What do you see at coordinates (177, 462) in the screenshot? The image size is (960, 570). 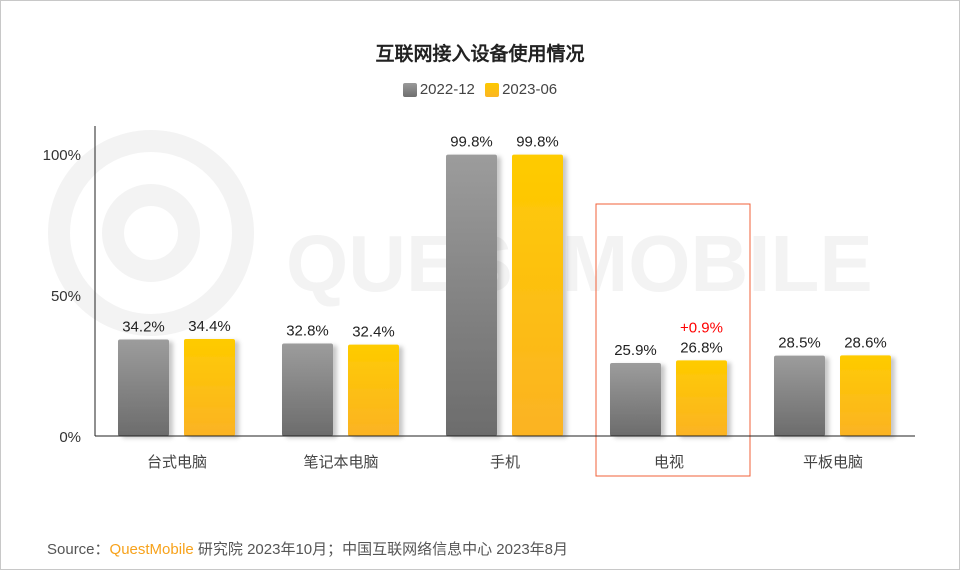 I see `x-tick-label: 台式电脑` at bounding box center [177, 462].